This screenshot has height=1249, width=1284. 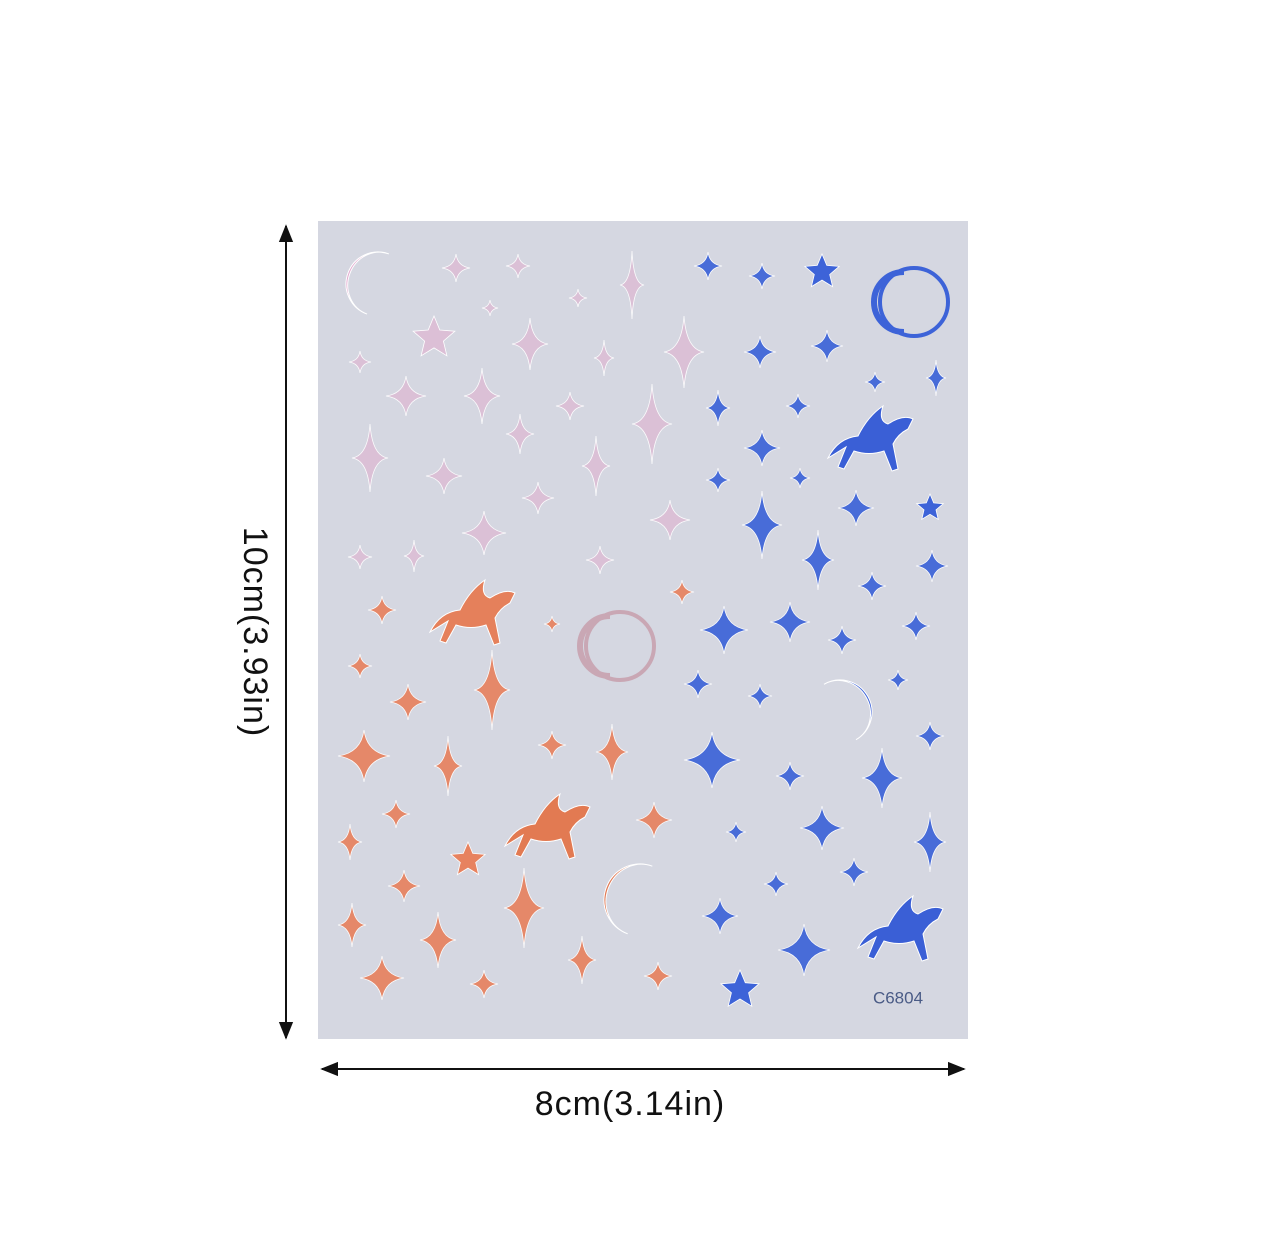 What do you see at coordinates (255, 632) in the screenshot?
I see `height-label: 10cm(3.93in)` at bounding box center [255, 632].